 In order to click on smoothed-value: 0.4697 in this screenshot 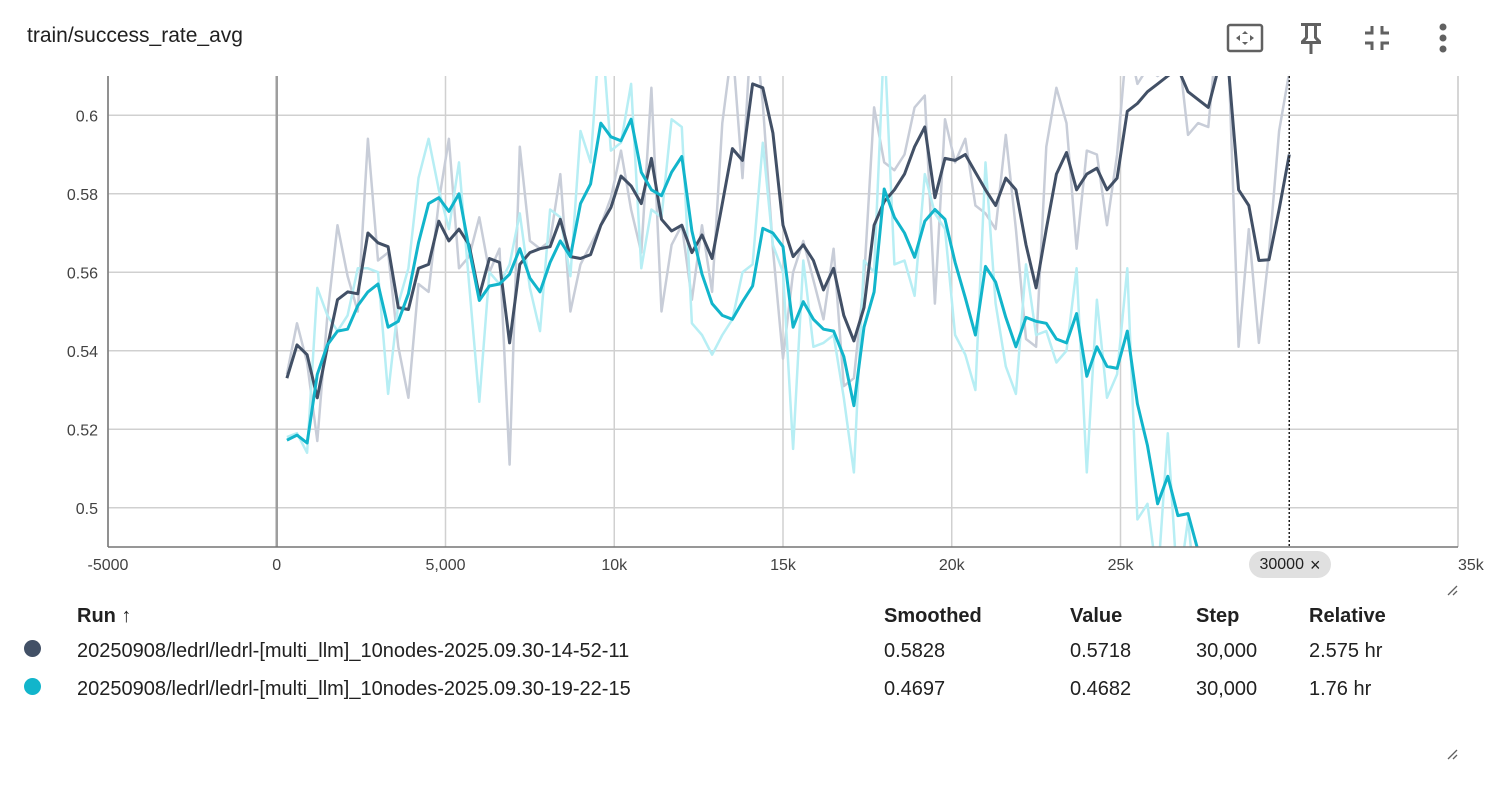, I will do `click(915, 688)`.